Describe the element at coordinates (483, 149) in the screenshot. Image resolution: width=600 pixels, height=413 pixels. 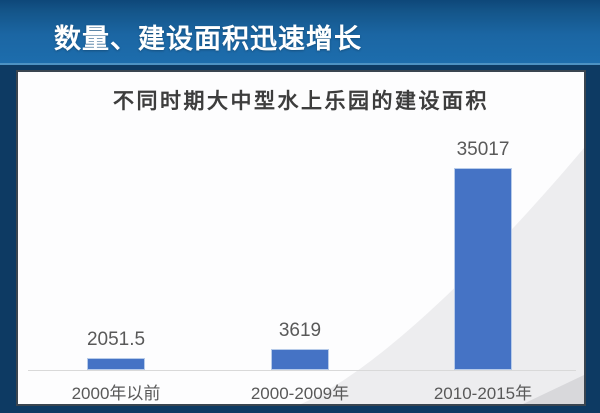
I see `bar-value-label: 35017` at that location.